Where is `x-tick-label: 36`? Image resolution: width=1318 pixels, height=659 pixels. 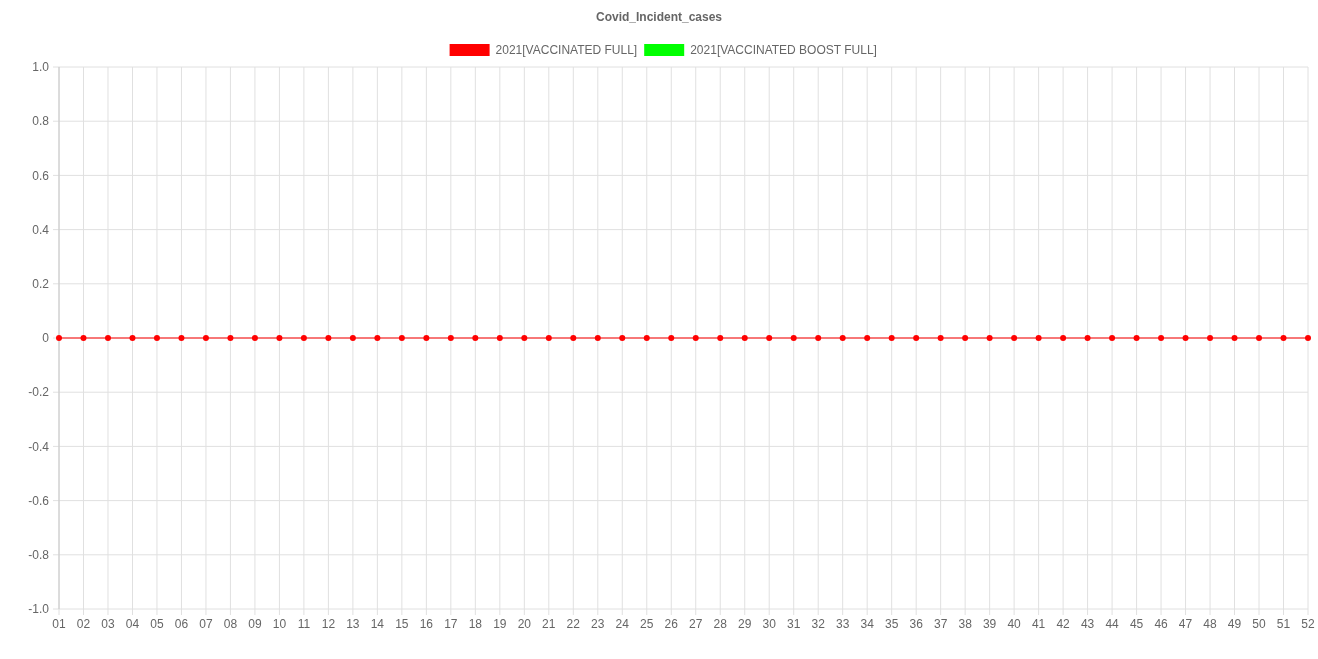 x-tick-label: 36 is located at coordinates (916, 624).